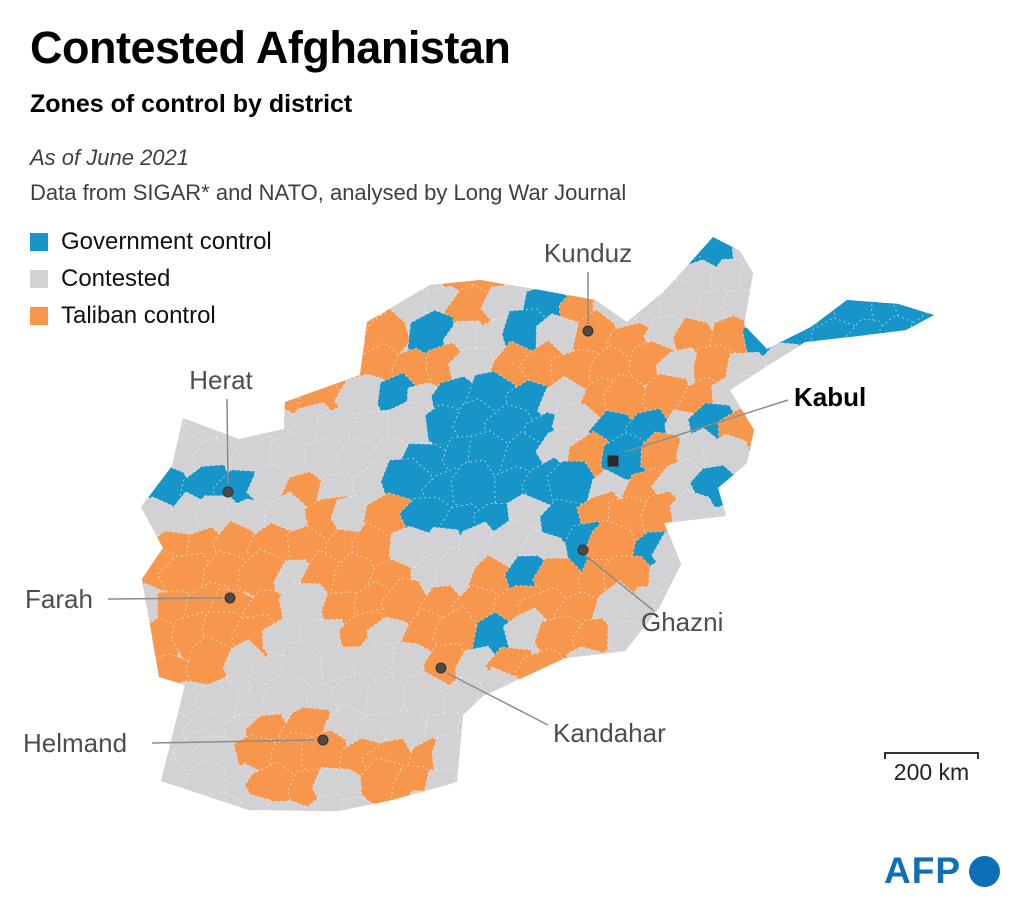  Describe the element at coordinates (138, 315) in the screenshot. I see `legend-label-taliban: Taliban control` at that location.